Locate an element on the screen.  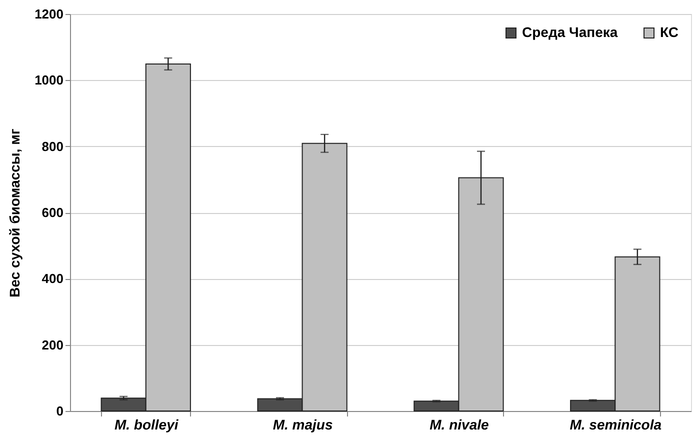
legend-label: Среда Чапека is located at coordinates (570, 32).